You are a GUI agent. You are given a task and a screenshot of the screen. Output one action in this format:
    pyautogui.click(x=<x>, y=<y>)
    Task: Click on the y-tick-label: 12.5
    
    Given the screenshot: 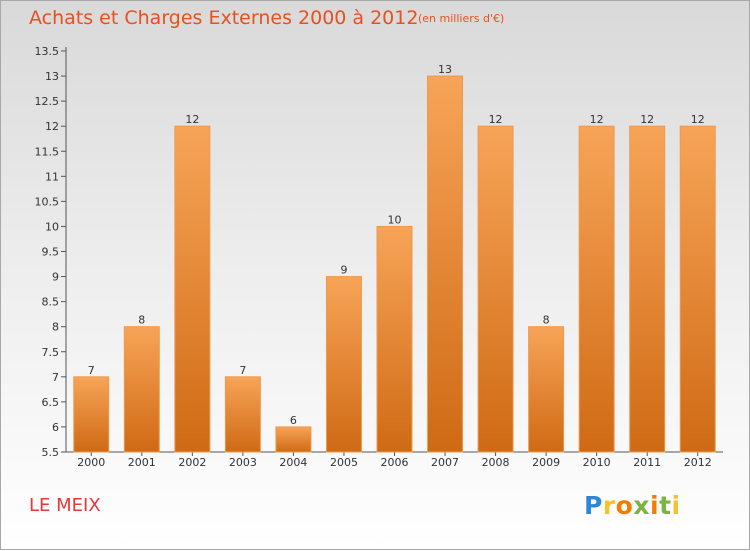 What is the action you would take?
    pyautogui.click(x=47, y=101)
    